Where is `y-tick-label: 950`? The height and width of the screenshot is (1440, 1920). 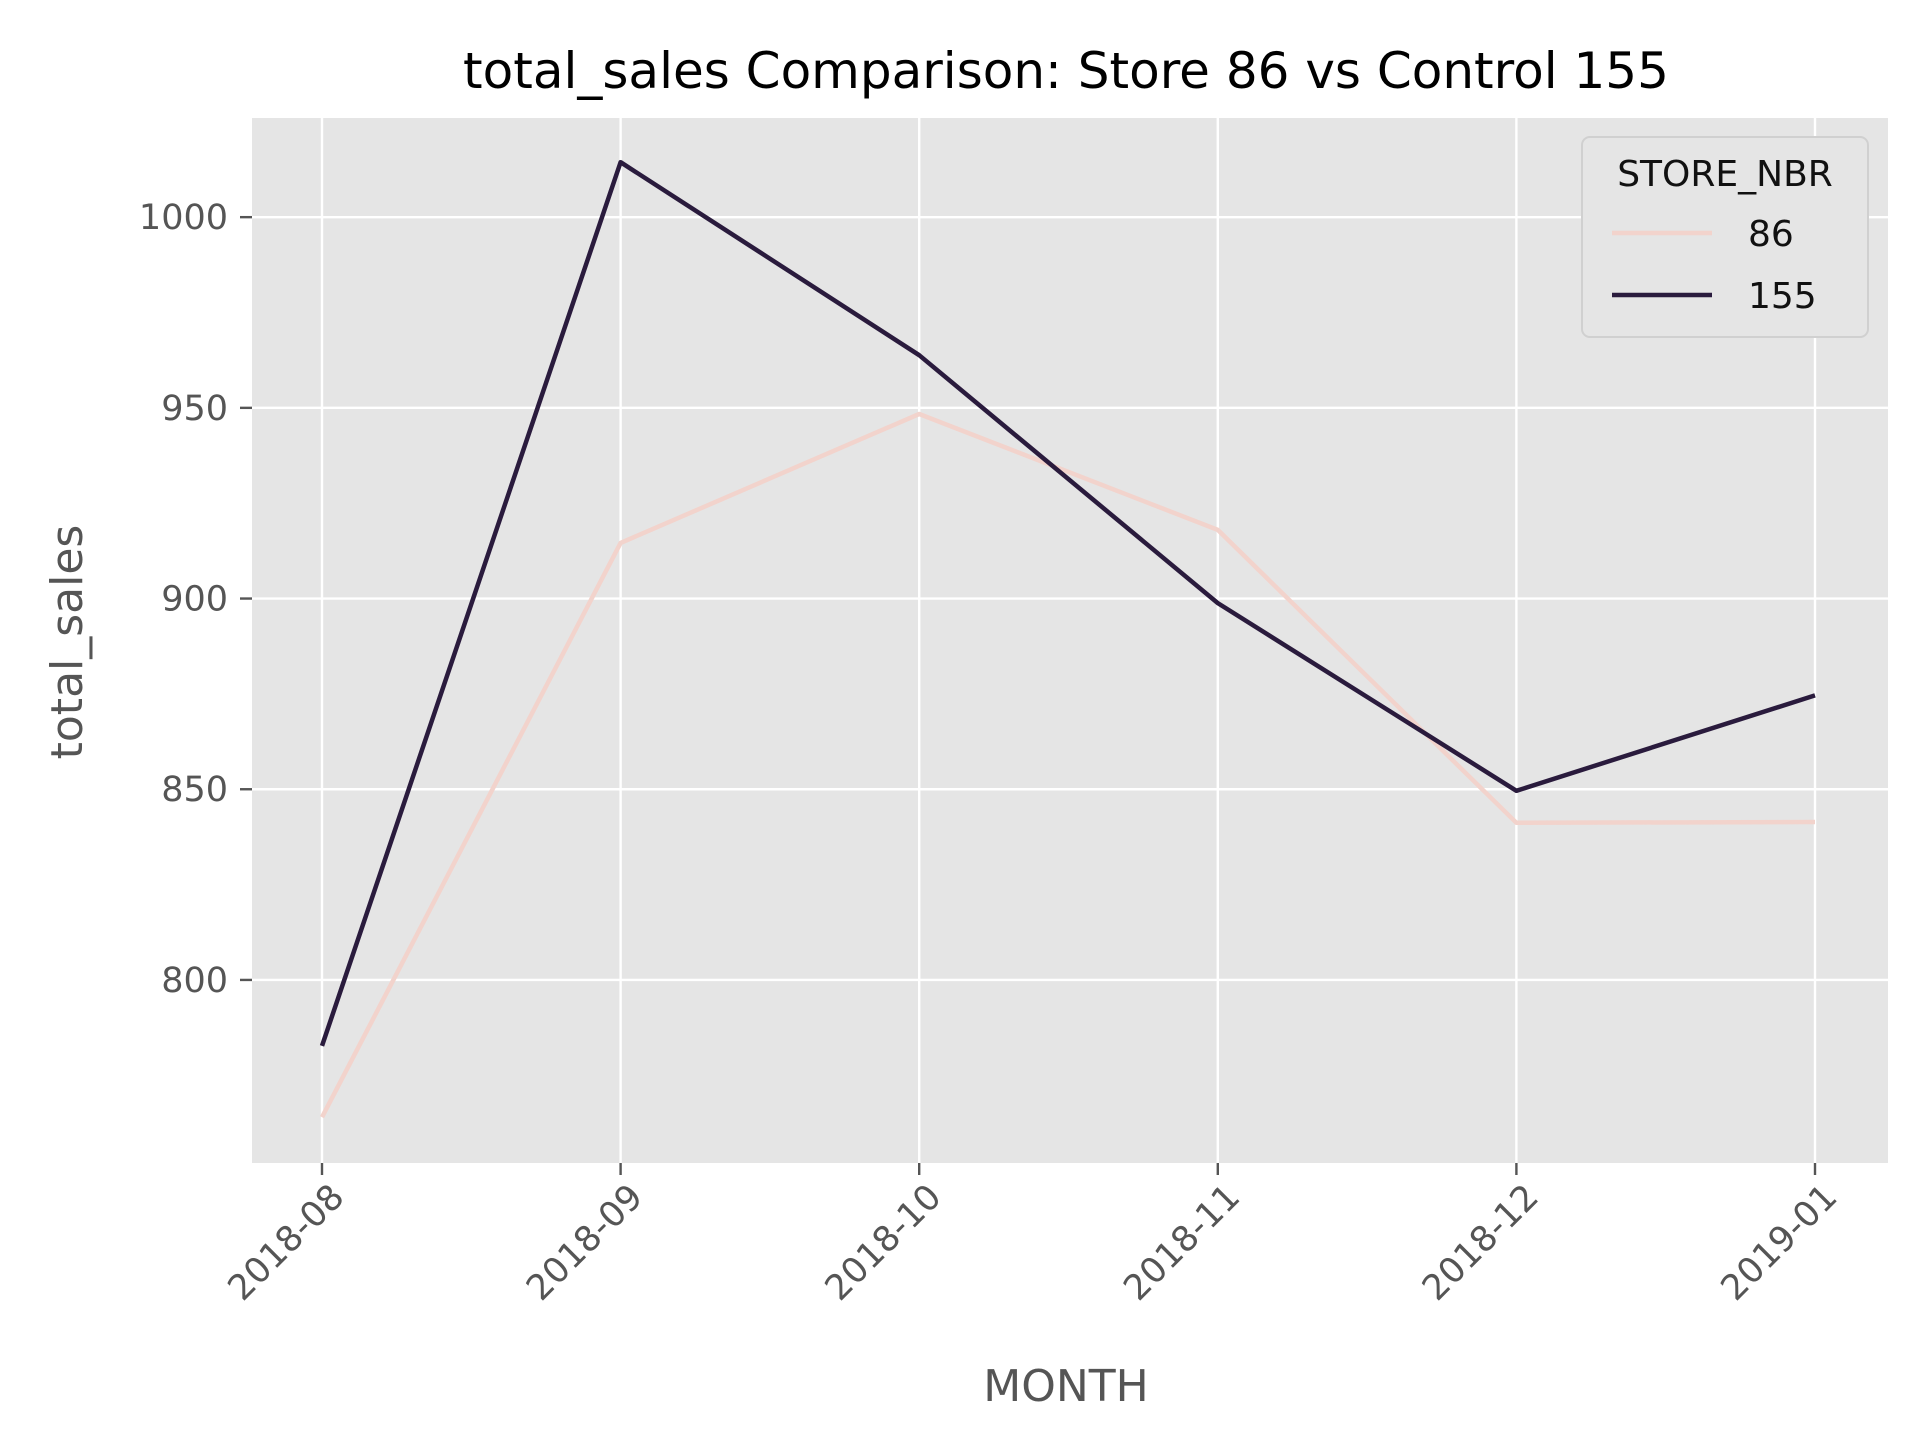
y-tick-label: 950 is located at coordinates (194, 409).